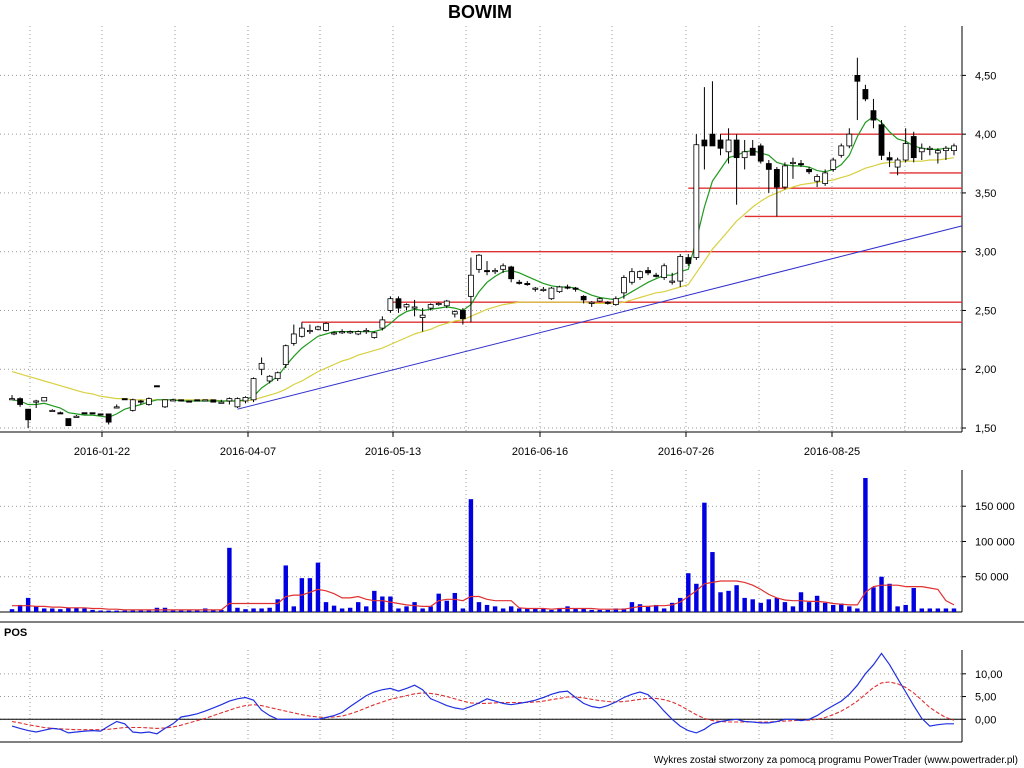  I want to click on volume-ma-line, so click(483, 595).